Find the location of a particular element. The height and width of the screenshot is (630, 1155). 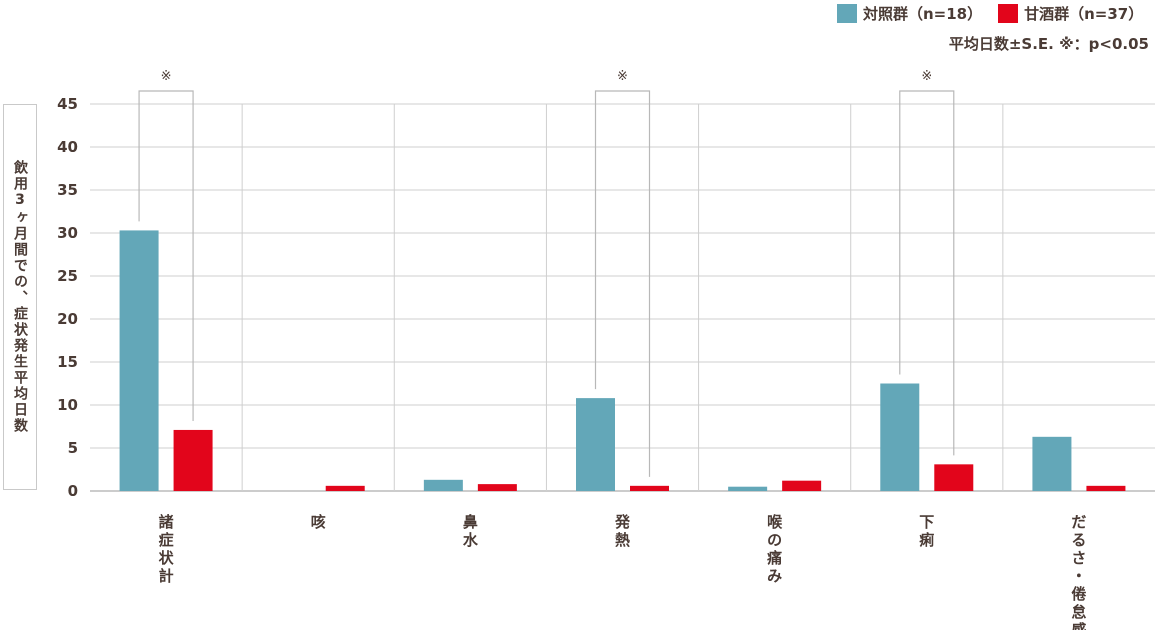

category-label: 下痢 is located at coordinates (926, 531).